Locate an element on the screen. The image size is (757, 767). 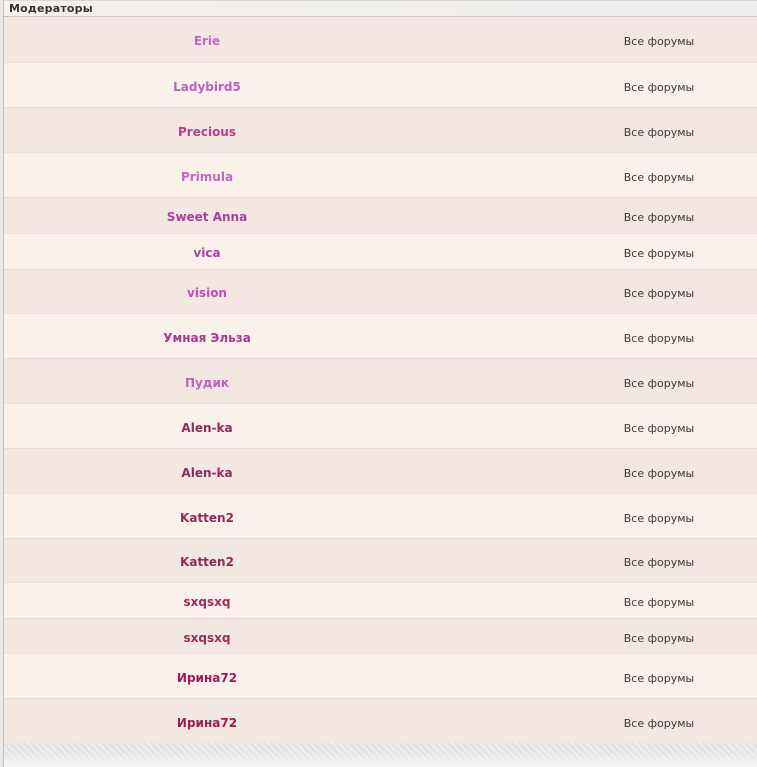
moderator-name-link: Ladybird5 is located at coordinates (207, 86).